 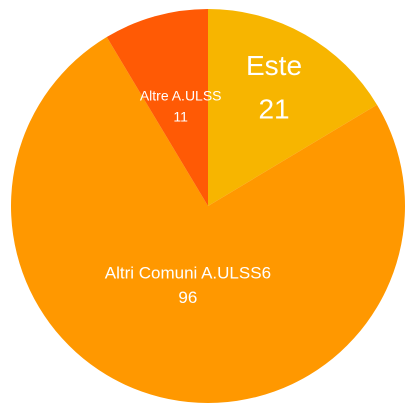 I want to click on slice-value: 11, so click(x=180, y=116).